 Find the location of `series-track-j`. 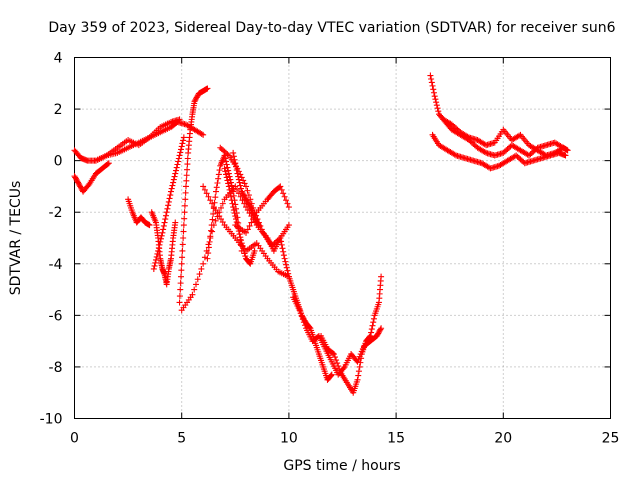

series-track-j is located at coordinates (224, 207).